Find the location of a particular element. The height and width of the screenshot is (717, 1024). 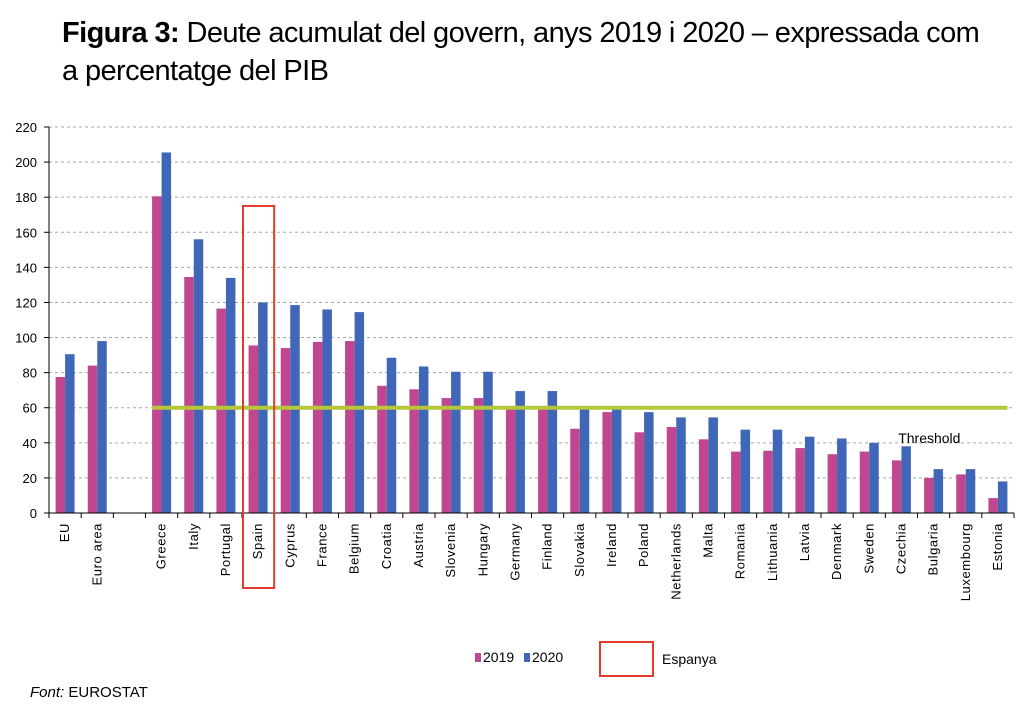

legend-highlight-box is located at coordinates (626, 659).